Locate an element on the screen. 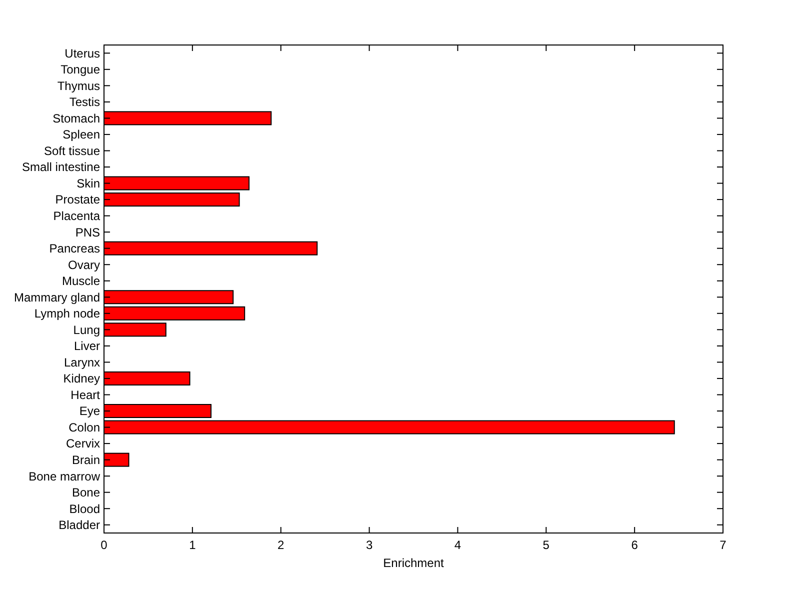 This screenshot has width=800, height=599. y-tick-label: Heart is located at coordinates (85, 395).